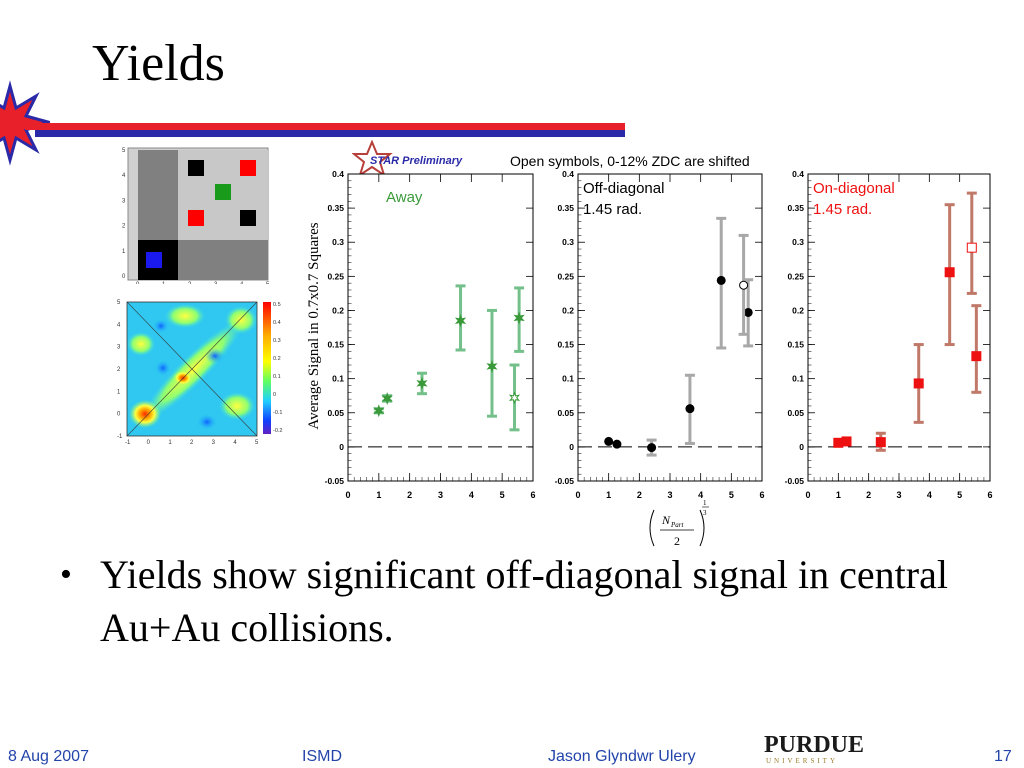  What do you see at coordinates (124, 151) in the screenshot?
I see `schematic-y-tick-label: 5` at bounding box center [124, 151].